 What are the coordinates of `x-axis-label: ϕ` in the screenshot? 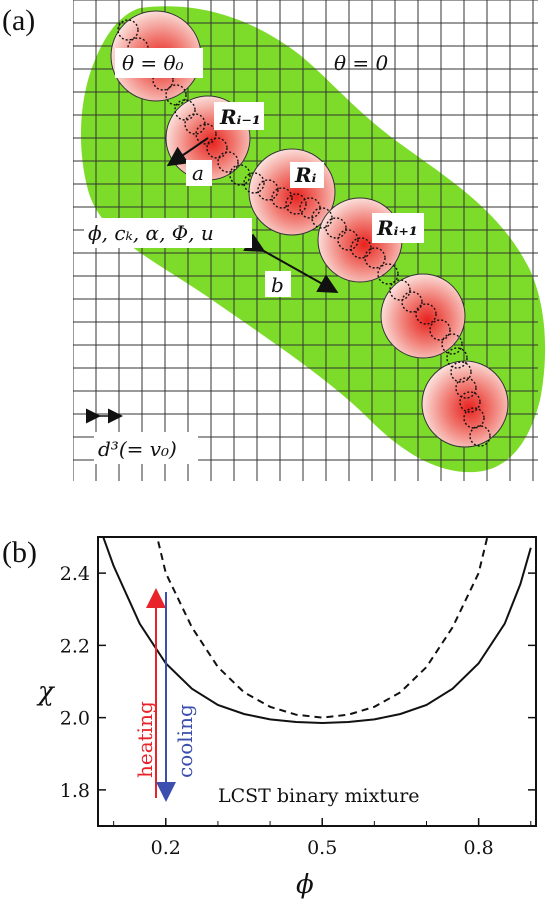 It's located at (305, 885).